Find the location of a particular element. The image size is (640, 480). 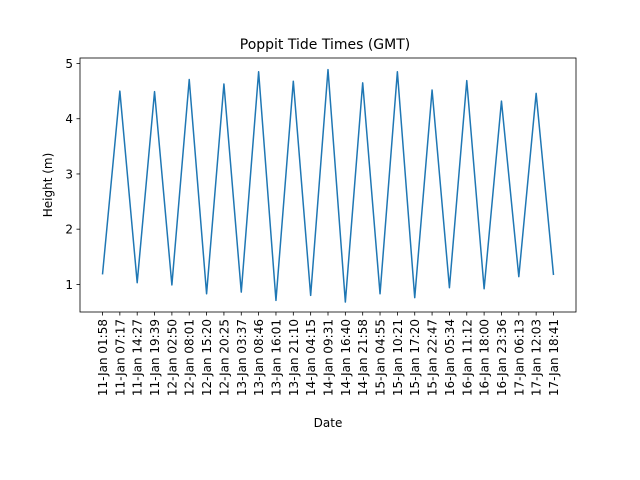

x-tick-label: 15-Jan 04:55 is located at coordinates (381, 357).